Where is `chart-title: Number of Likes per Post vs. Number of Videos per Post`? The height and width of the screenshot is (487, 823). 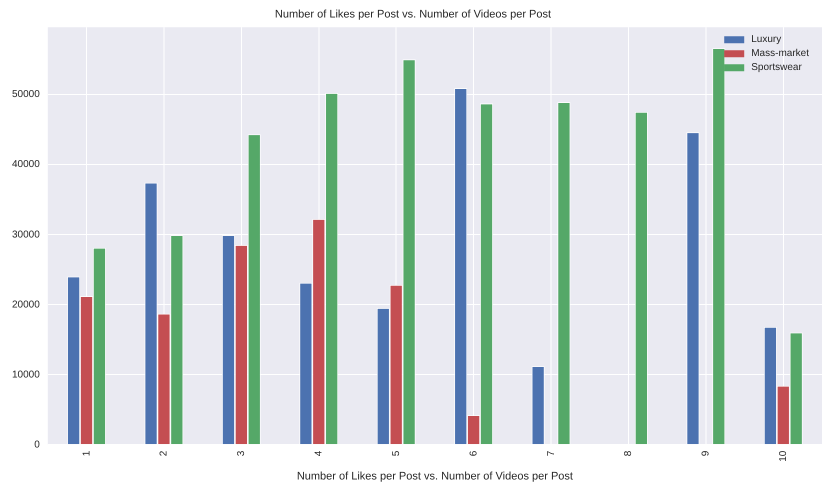 chart-title: Number of Likes per Post vs. Number of Videos per Post is located at coordinates (413, 14).